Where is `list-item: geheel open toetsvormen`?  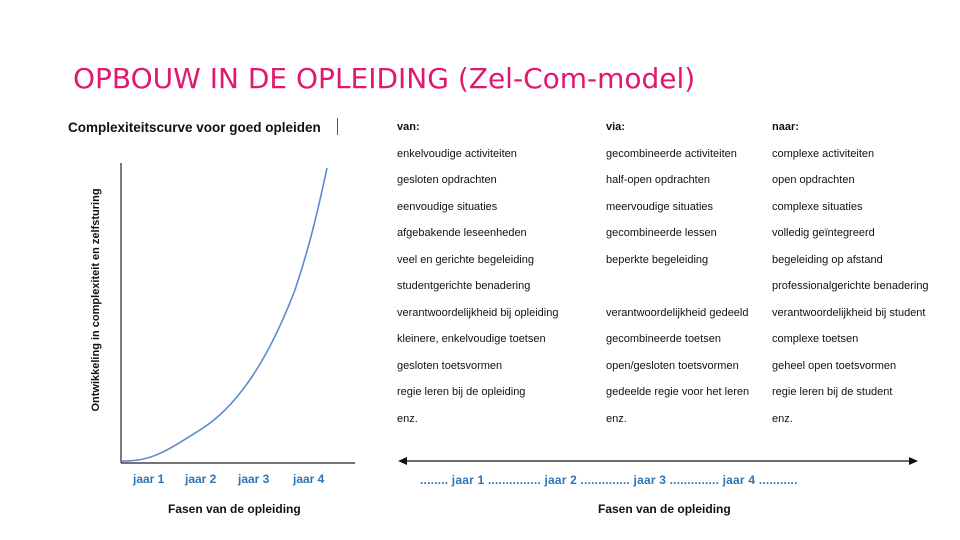
list-item: geheel open toetsvormen is located at coordinates (834, 365).